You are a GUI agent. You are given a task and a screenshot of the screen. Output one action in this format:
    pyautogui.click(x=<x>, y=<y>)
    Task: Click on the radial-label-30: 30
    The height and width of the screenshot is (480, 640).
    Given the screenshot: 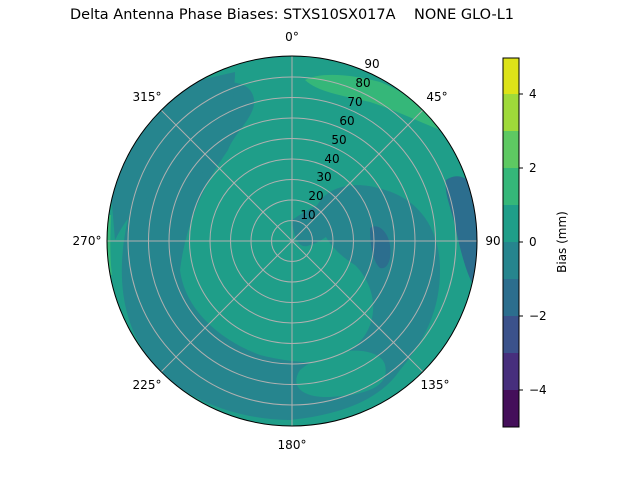 What is the action you would take?
    pyautogui.click(x=324, y=177)
    